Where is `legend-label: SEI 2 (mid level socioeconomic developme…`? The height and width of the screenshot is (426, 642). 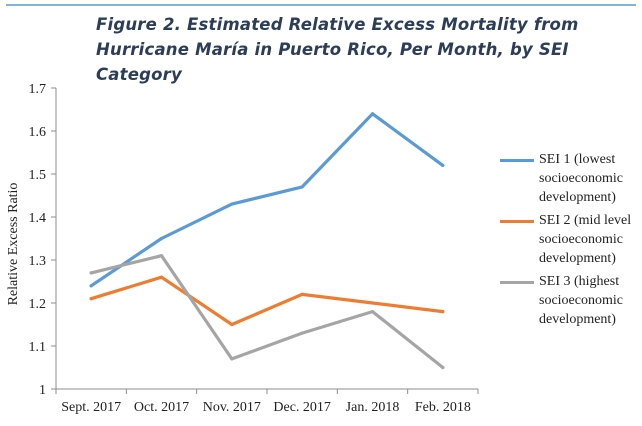
legend-label: SEI 2 (mid level socioeconomic developme… is located at coordinates (585, 239).